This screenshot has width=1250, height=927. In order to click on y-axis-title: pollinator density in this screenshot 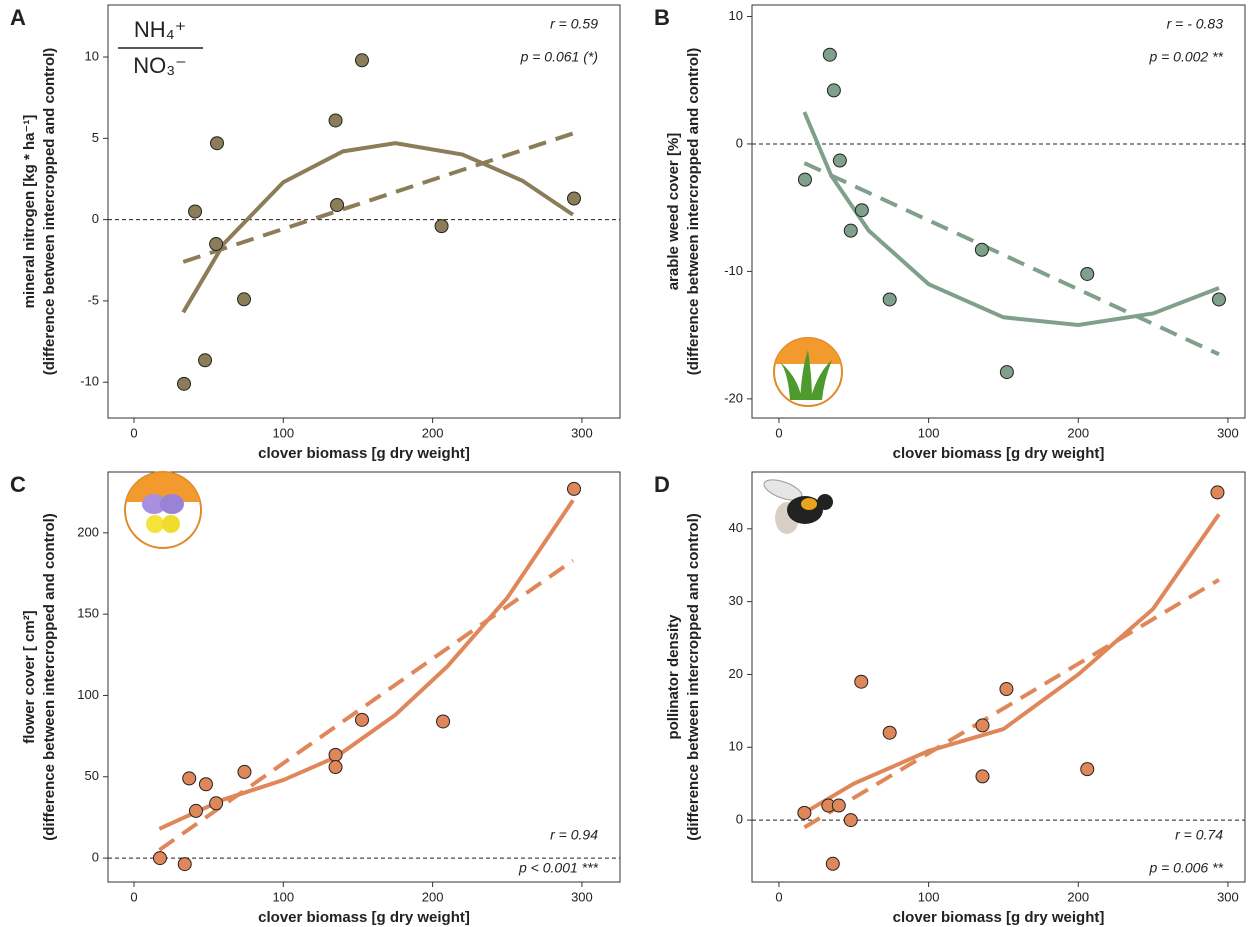, I will do `click(673, 677)`.